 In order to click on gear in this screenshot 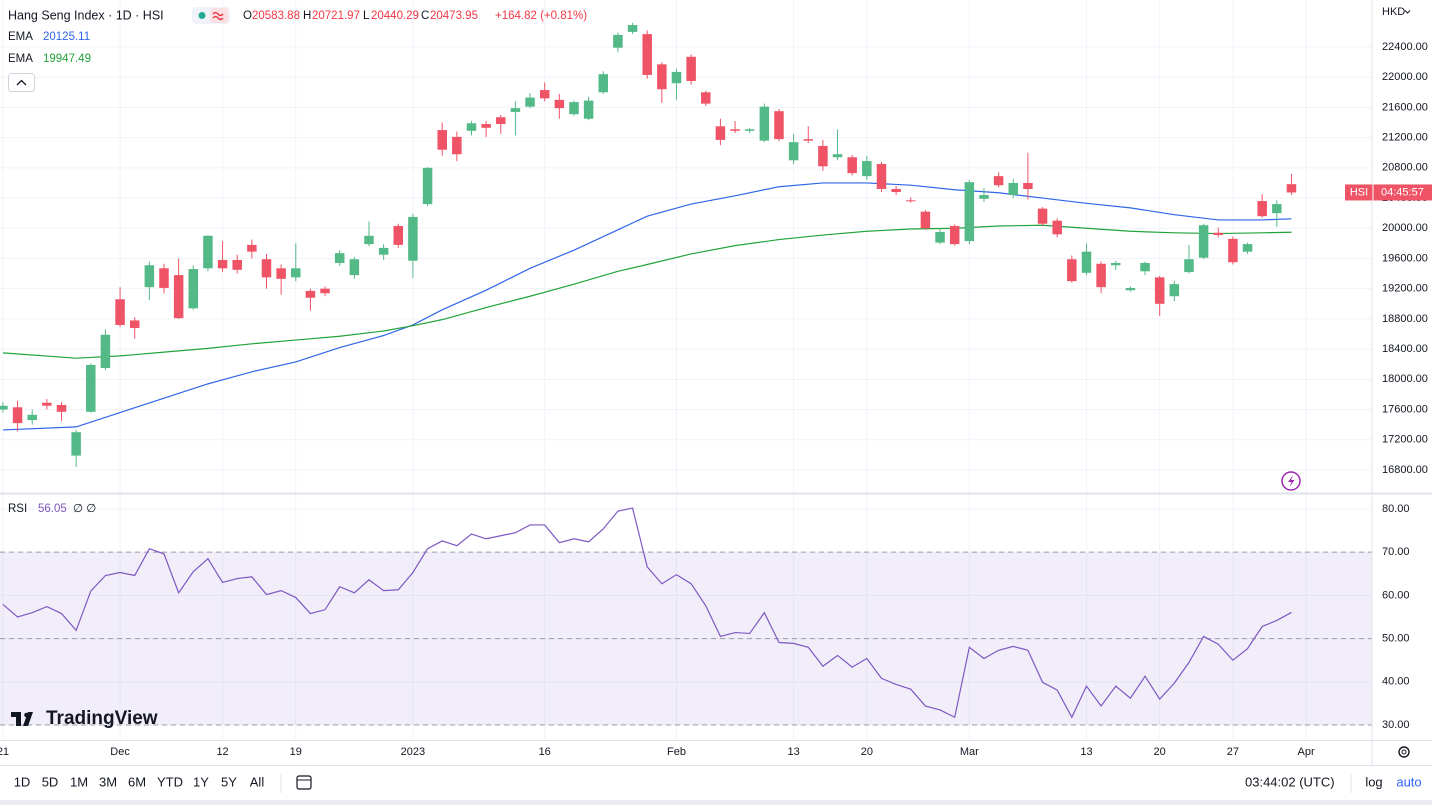, I will do `click(1404, 752)`.